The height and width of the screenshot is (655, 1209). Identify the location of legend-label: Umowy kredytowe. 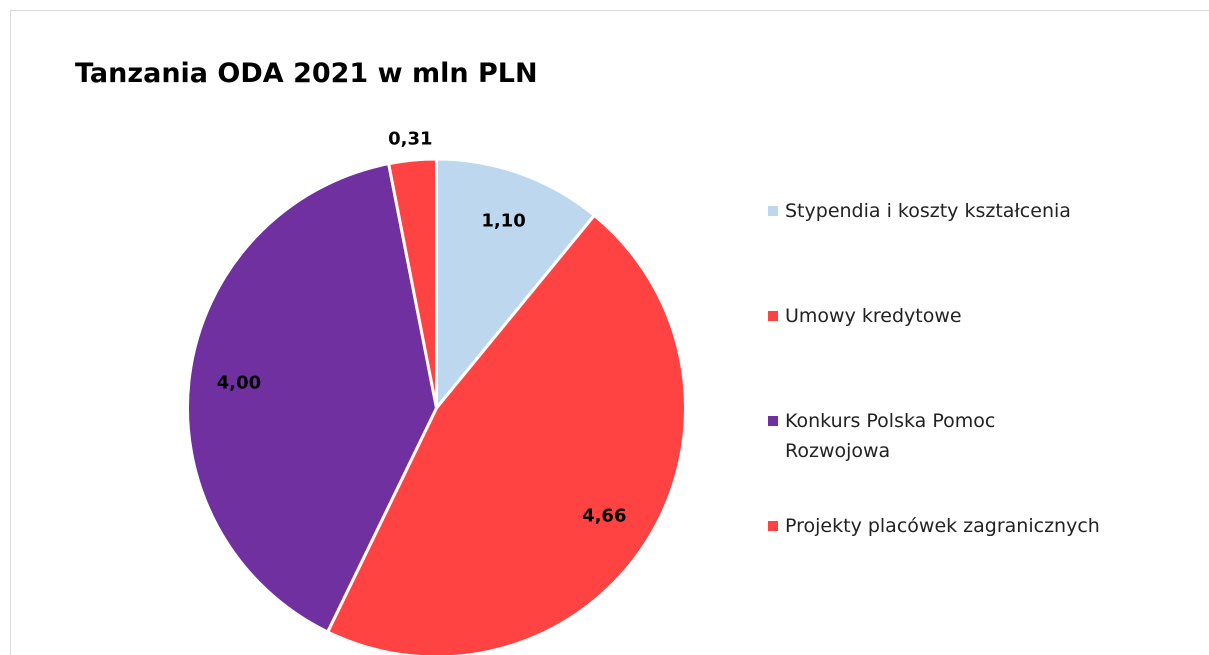
(873, 316).